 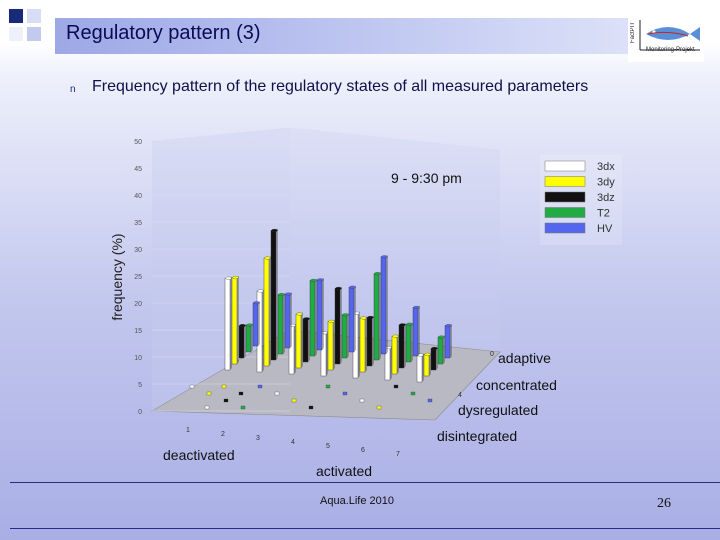 I want to click on depth-tick-label: 0, so click(x=492, y=354).